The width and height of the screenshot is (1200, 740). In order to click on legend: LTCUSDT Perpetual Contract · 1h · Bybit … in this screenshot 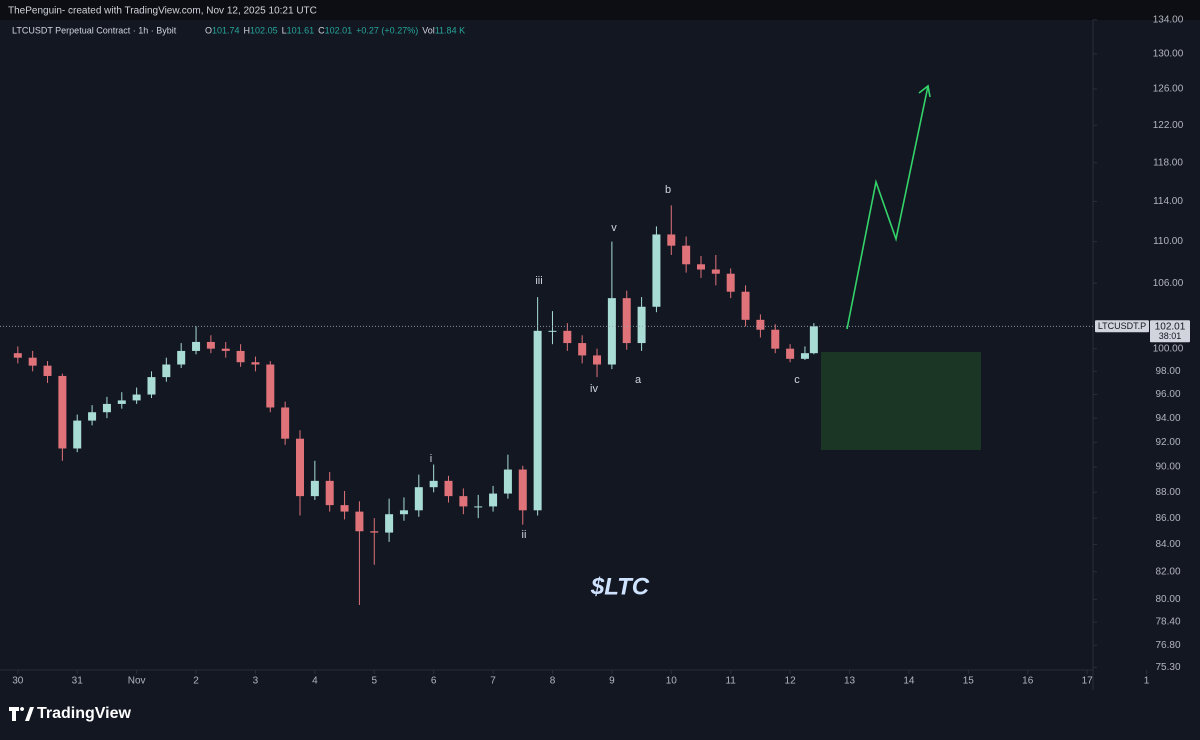, I will do `click(238, 30)`.